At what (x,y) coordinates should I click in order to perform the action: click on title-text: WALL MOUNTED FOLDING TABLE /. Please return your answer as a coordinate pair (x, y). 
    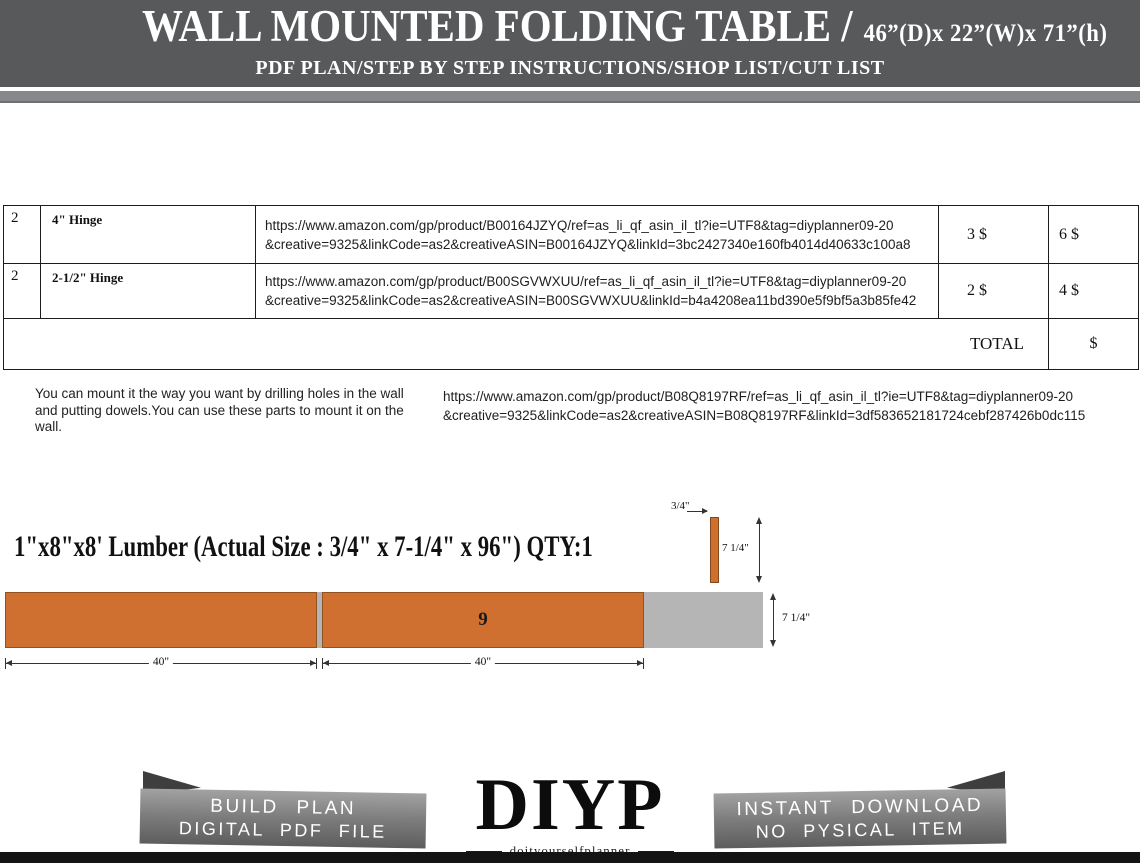
    Looking at the image, I should click on (497, 26).